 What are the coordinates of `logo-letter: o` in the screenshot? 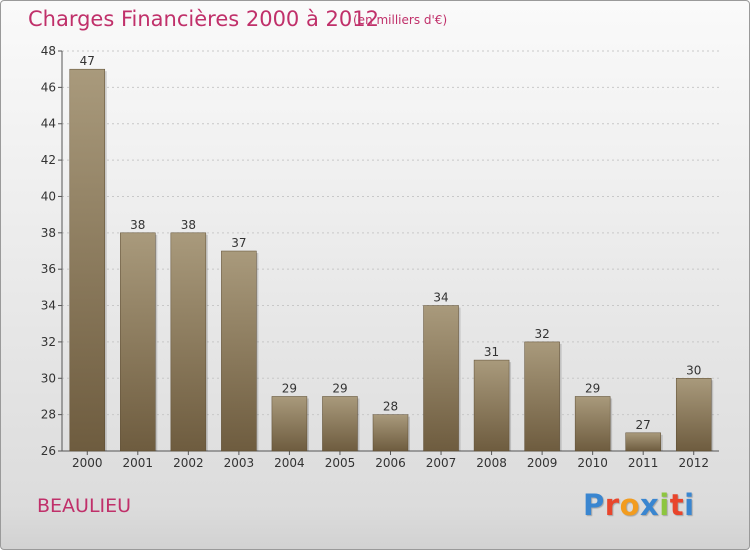 It's located at (630, 505).